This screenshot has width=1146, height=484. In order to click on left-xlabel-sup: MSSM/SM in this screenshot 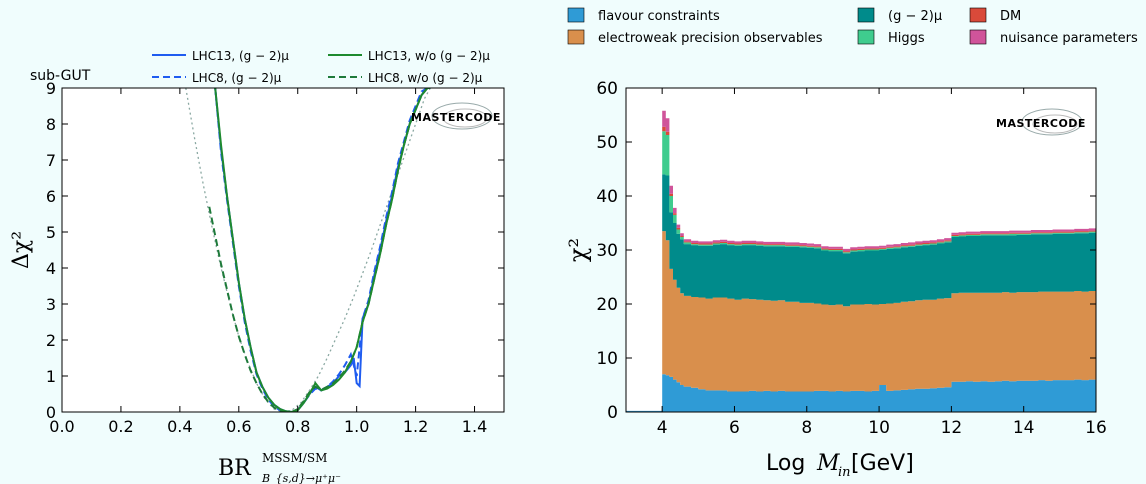, I will do `click(294, 458)`.